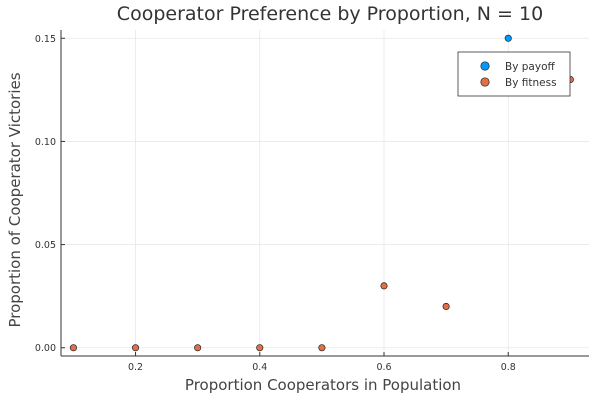  I want to click on y-tick-label: 0.05, so click(45, 245).